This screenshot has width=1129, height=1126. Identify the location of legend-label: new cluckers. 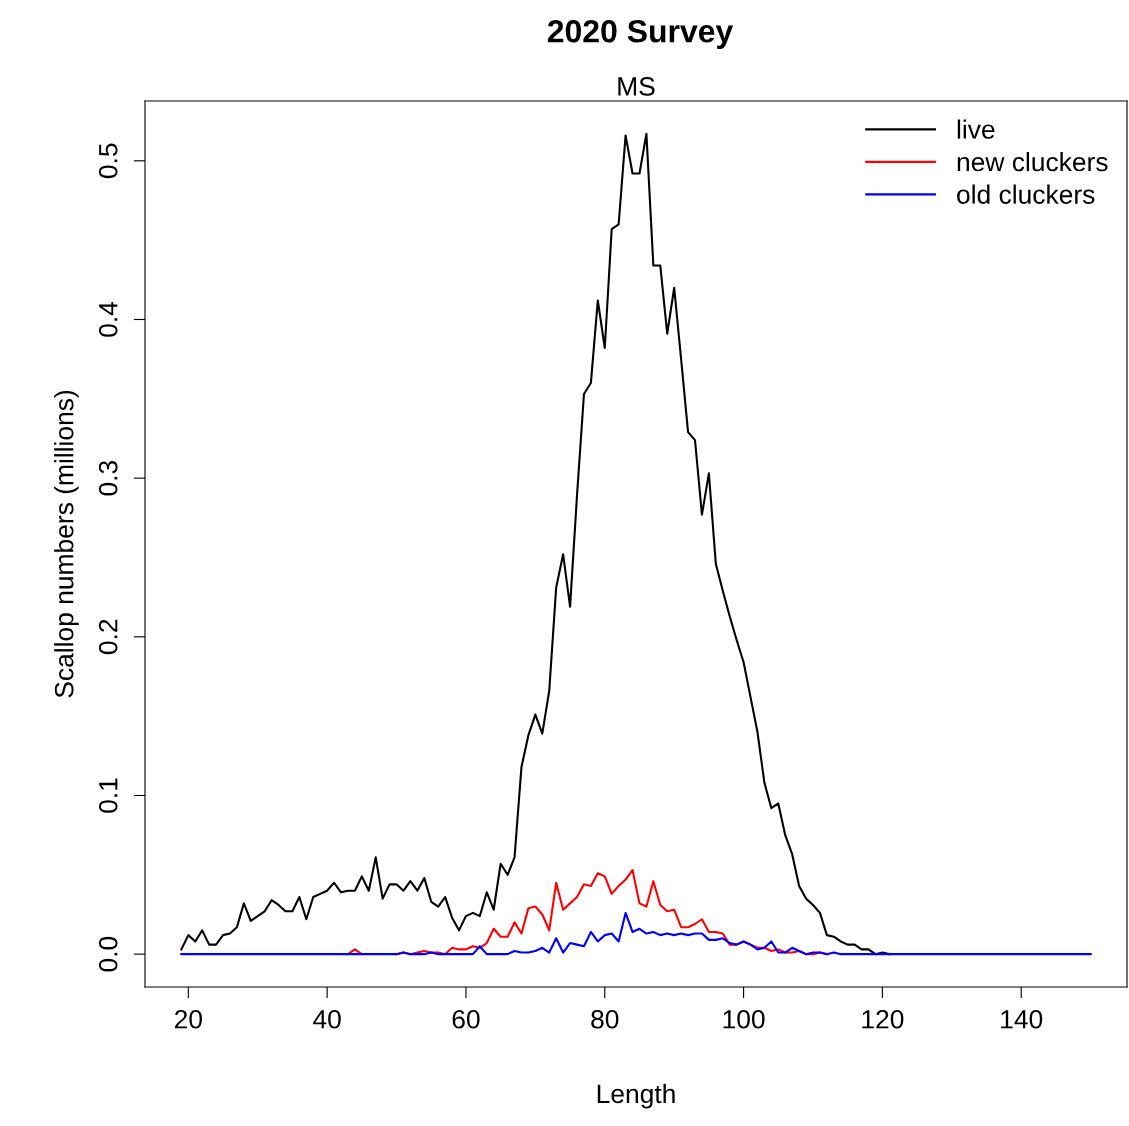
(1032, 161).